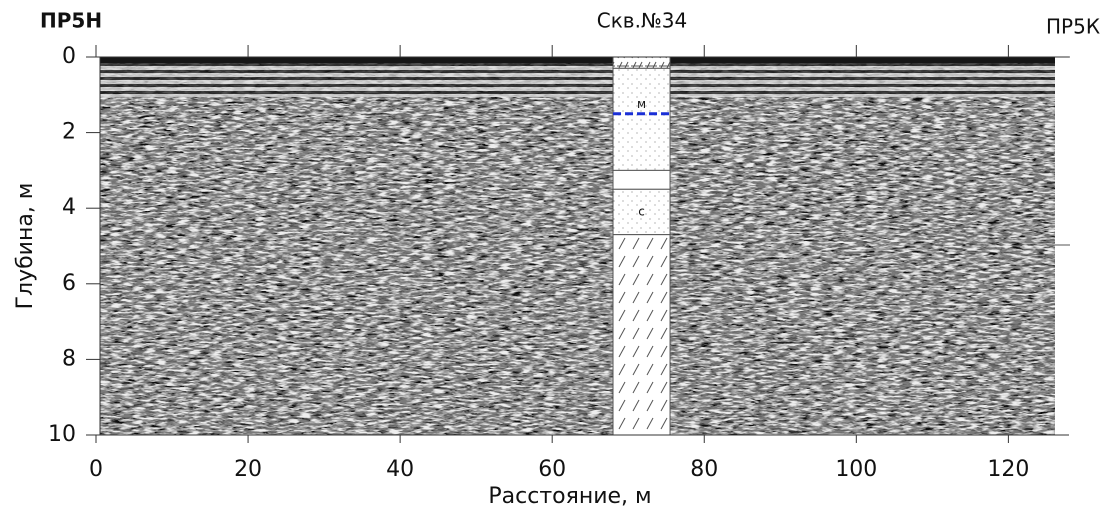 The width and height of the screenshot is (1120, 511). What do you see at coordinates (96, 469) in the screenshot?
I see `x-tick-label: 0` at bounding box center [96, 469].